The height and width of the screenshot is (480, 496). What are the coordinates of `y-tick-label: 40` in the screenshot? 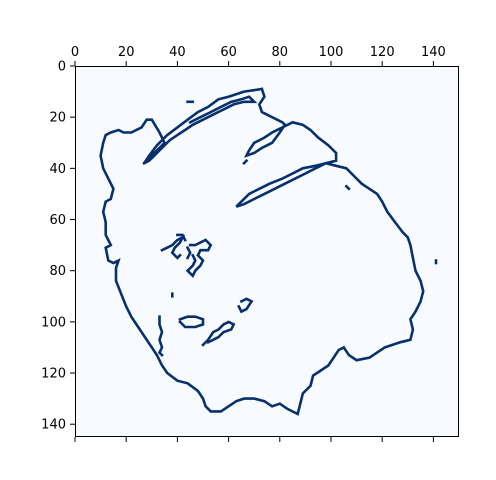 It's located at (57, 169).